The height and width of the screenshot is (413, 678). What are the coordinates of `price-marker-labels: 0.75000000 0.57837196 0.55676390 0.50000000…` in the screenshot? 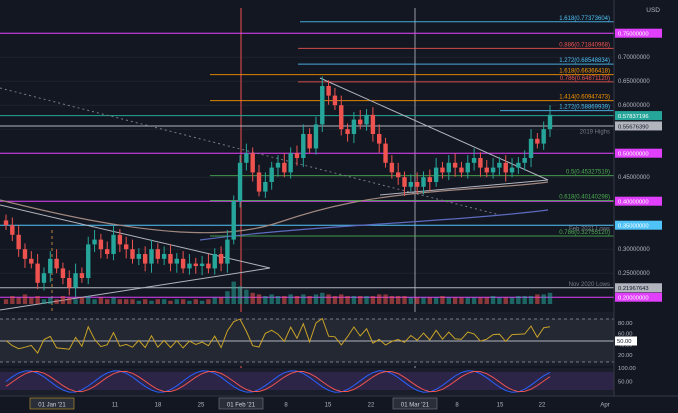 It's located at (638, 165).